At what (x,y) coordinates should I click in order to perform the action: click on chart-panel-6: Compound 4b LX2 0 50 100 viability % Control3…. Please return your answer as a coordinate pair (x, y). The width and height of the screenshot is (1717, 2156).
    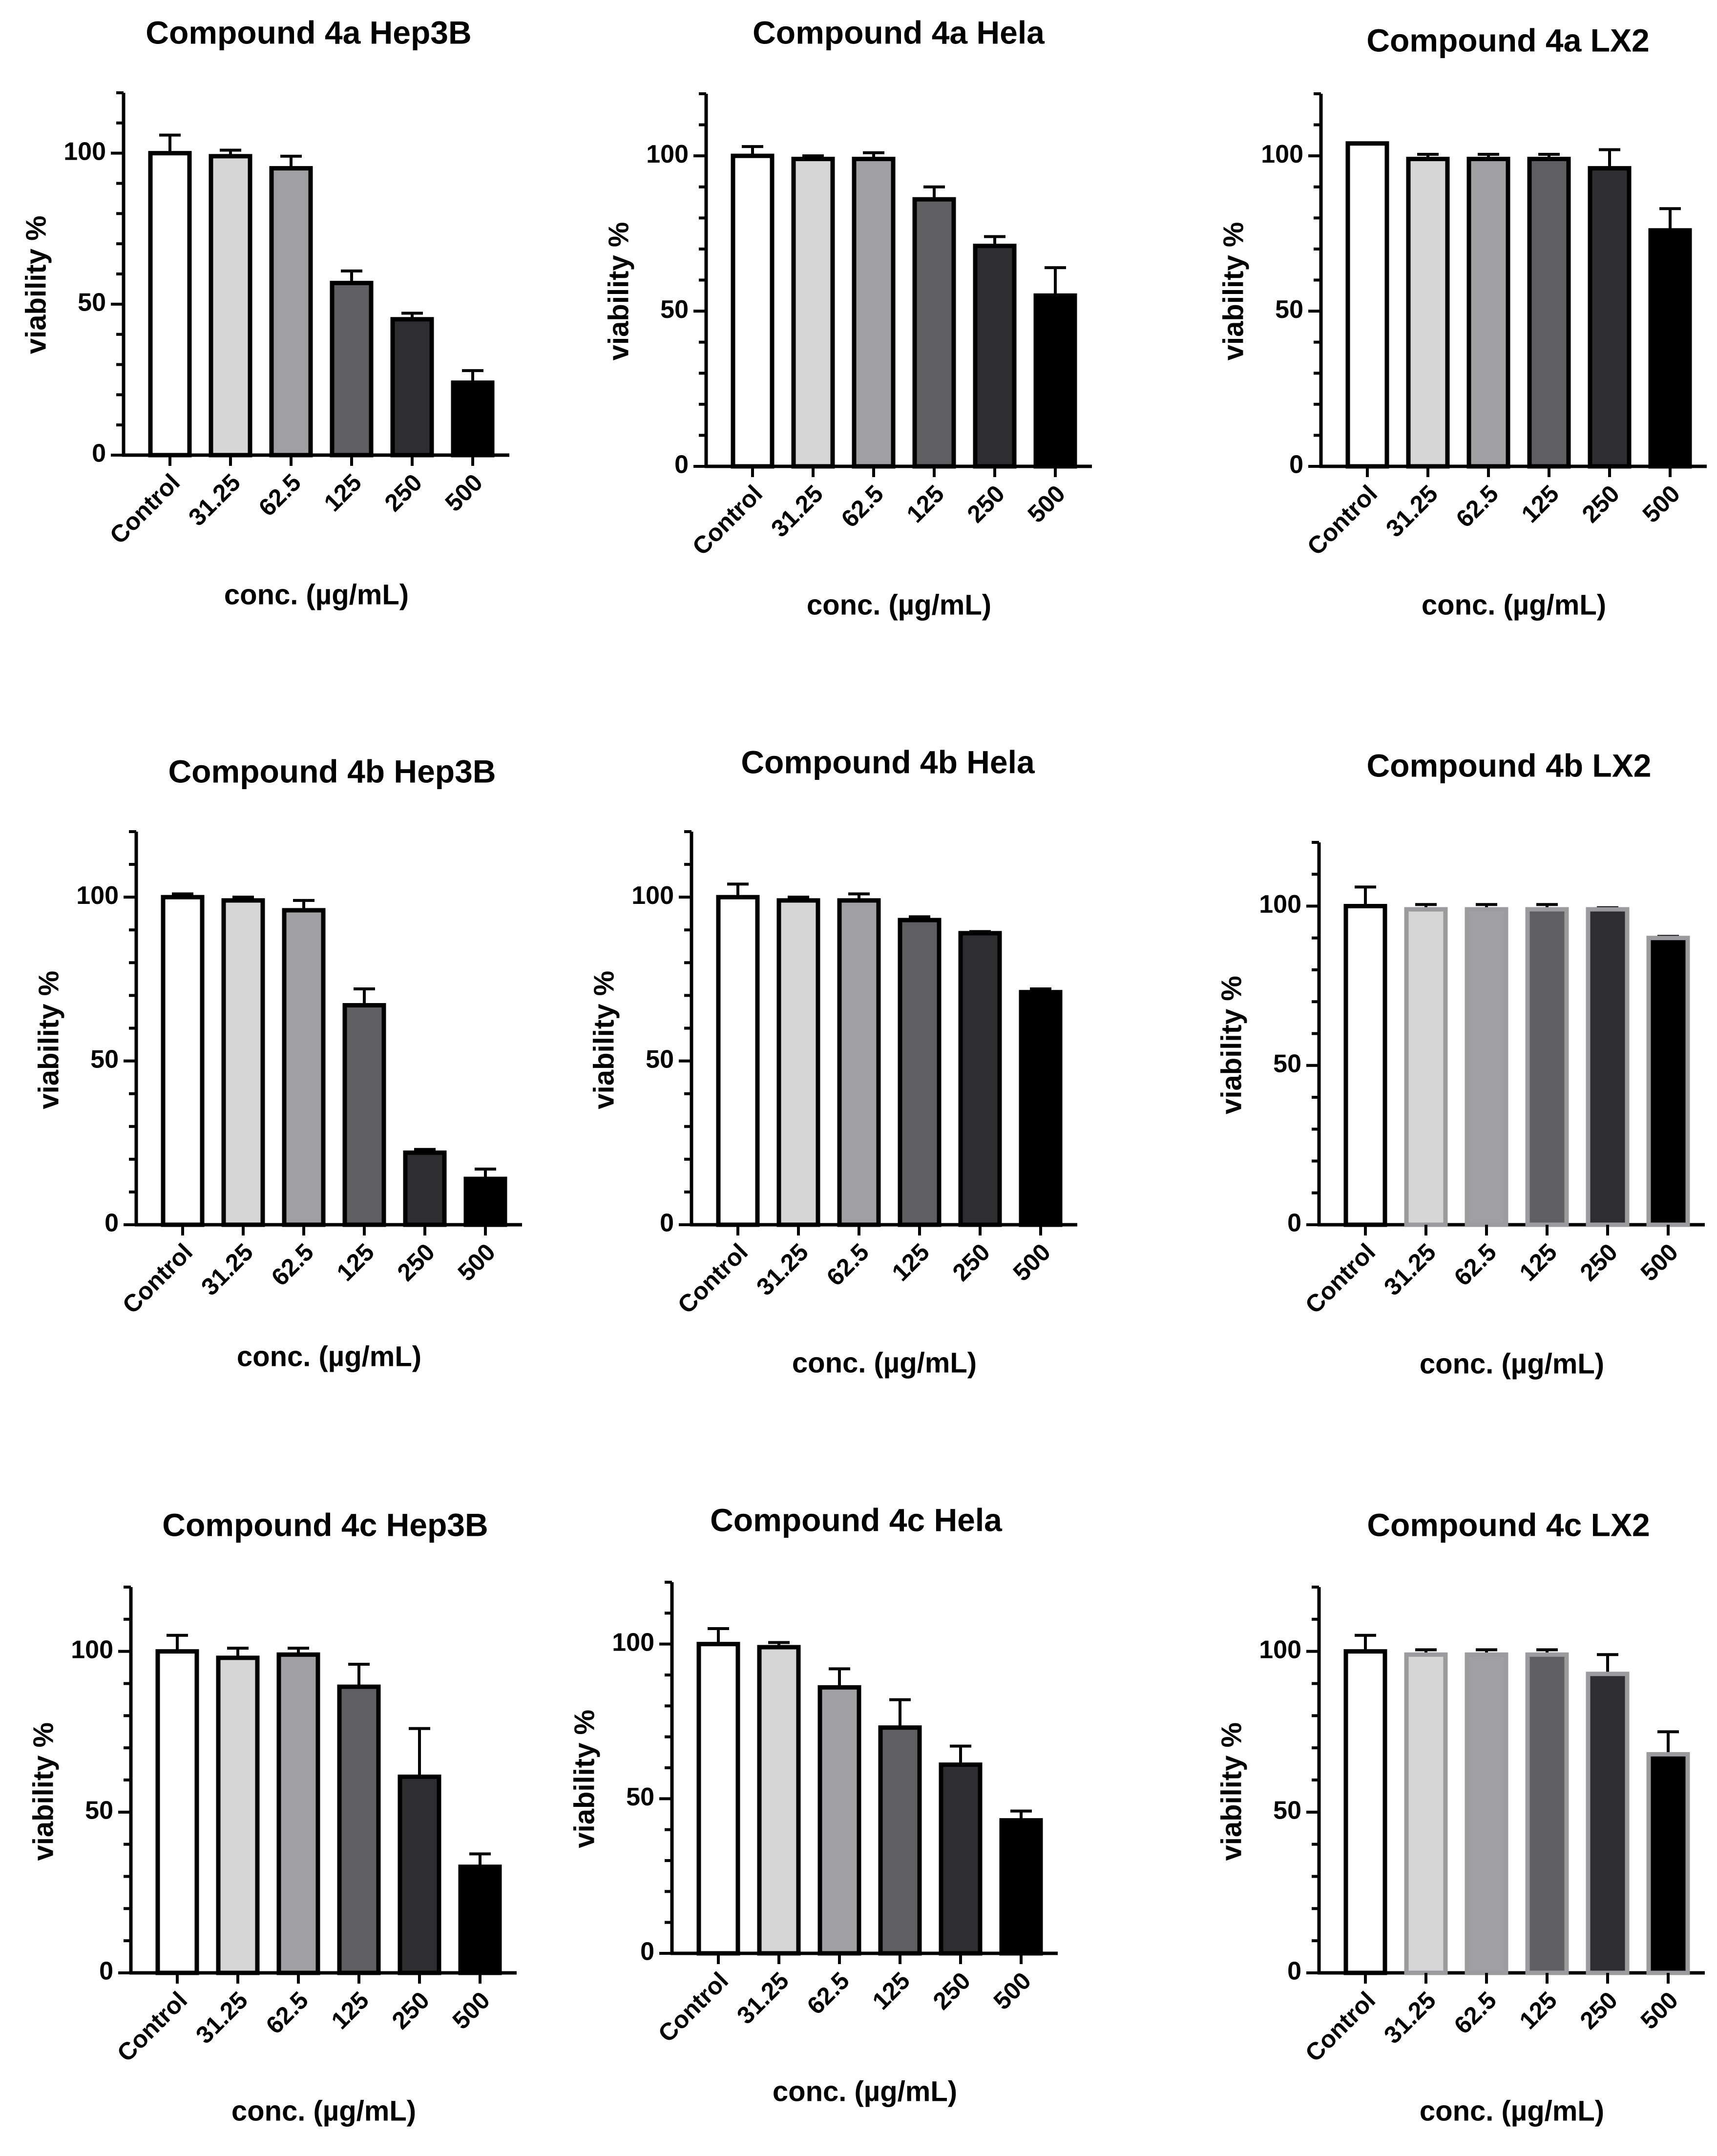
    Looking at the image, I should click on (1460, 1063).